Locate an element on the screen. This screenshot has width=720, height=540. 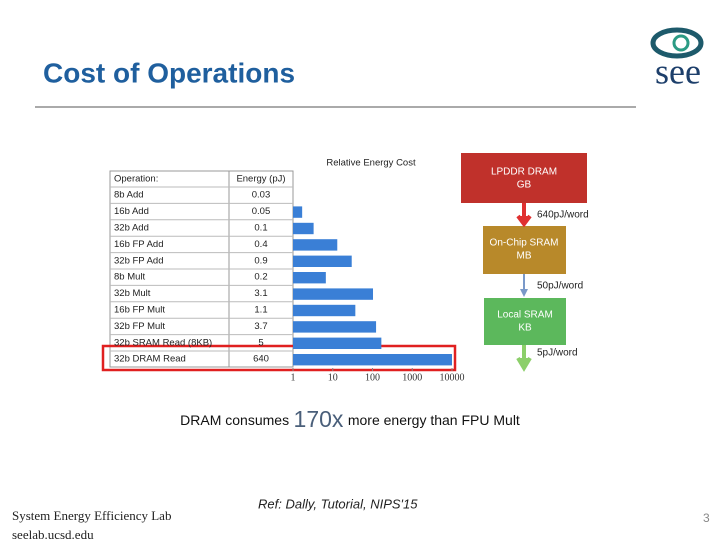
reference: Ref: Dally, Tutorial, NIPS'15 is located at coordinates (338, 503).